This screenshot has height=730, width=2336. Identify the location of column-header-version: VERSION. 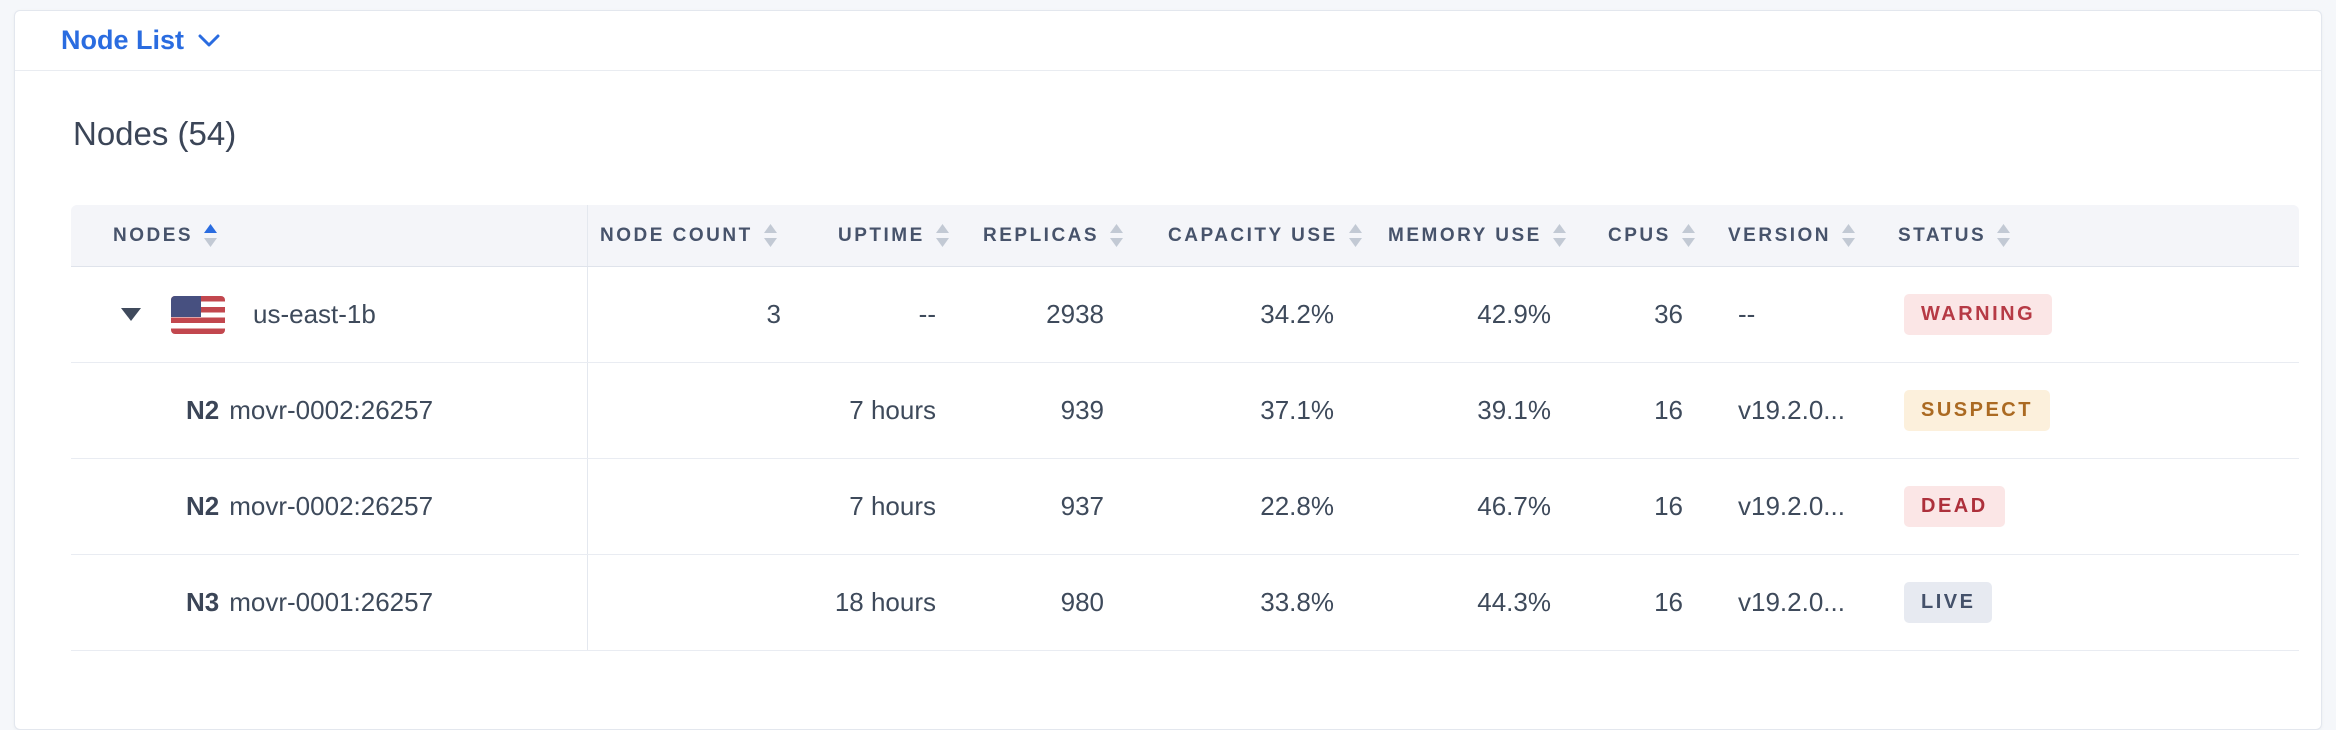
(1801, 235).